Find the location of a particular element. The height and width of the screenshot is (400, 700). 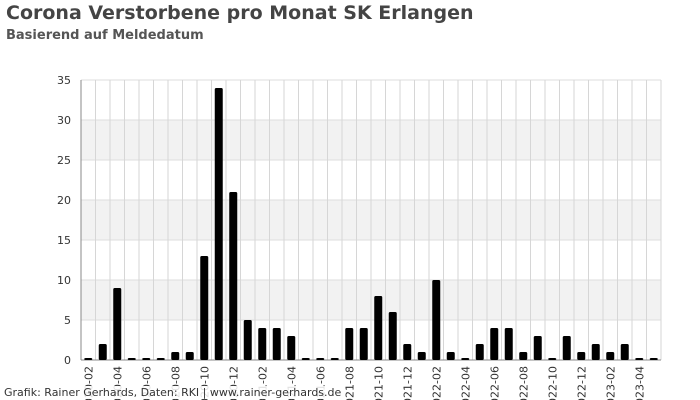

chart-title: Corona Verstorbene pro Monat SK Erlangen is located at coordinates (240, 13).